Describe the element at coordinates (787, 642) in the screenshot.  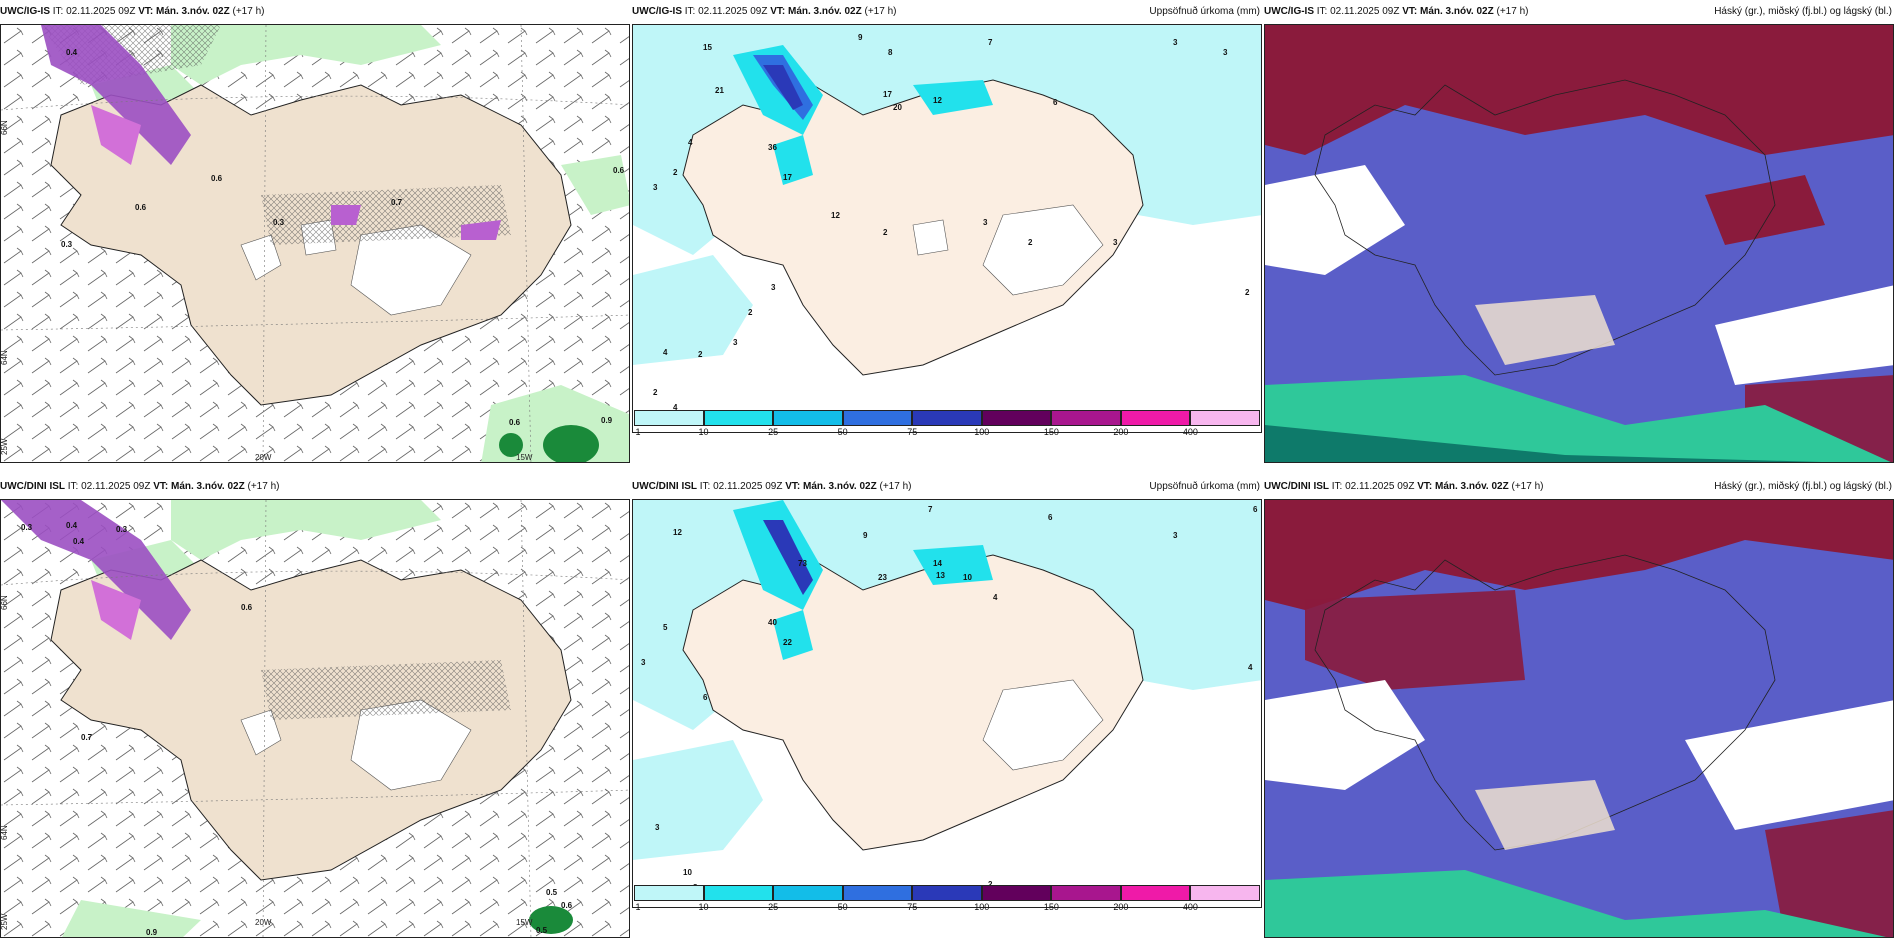
I see `precip-label: 22` at that location.